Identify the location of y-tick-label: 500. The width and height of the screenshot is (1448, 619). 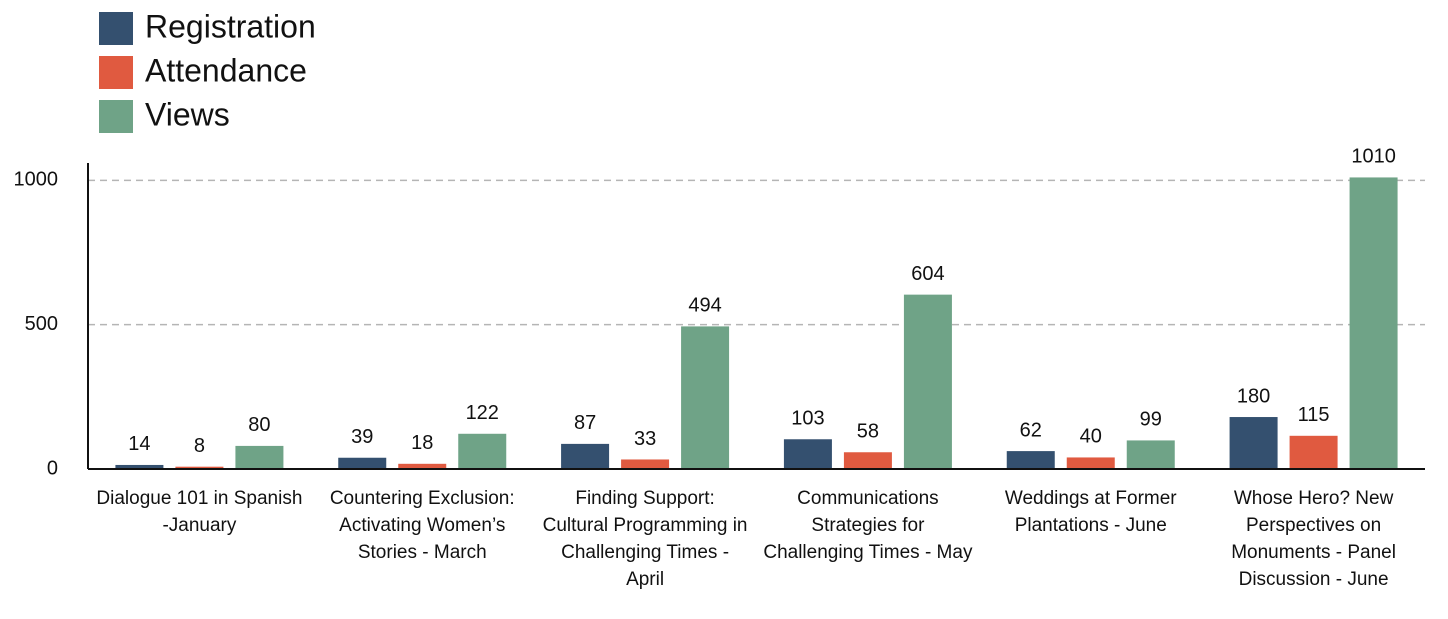
(41, 324).